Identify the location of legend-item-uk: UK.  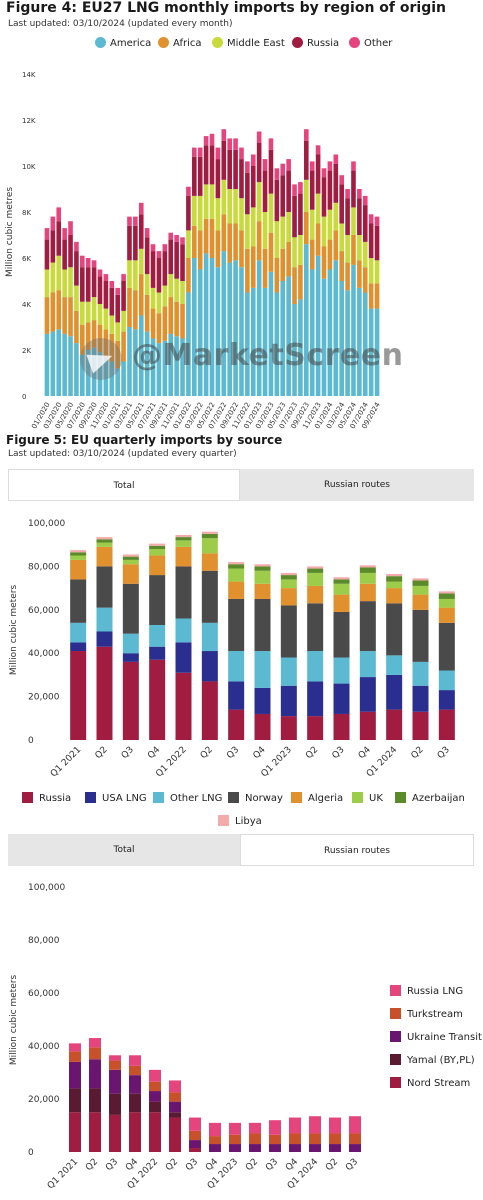
(367, 798).